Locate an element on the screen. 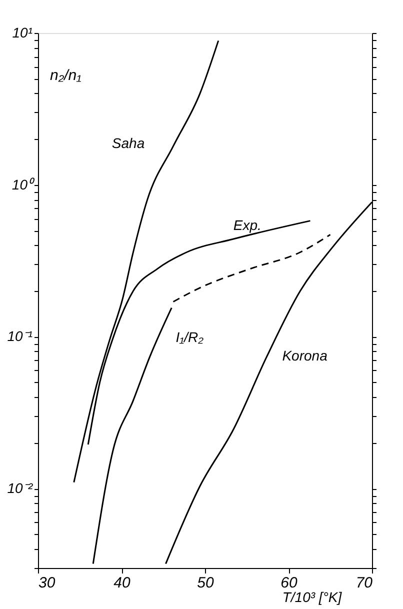 This screenshot has width=403, height=609. series-label: Korona is located at coordinates (305, 356).